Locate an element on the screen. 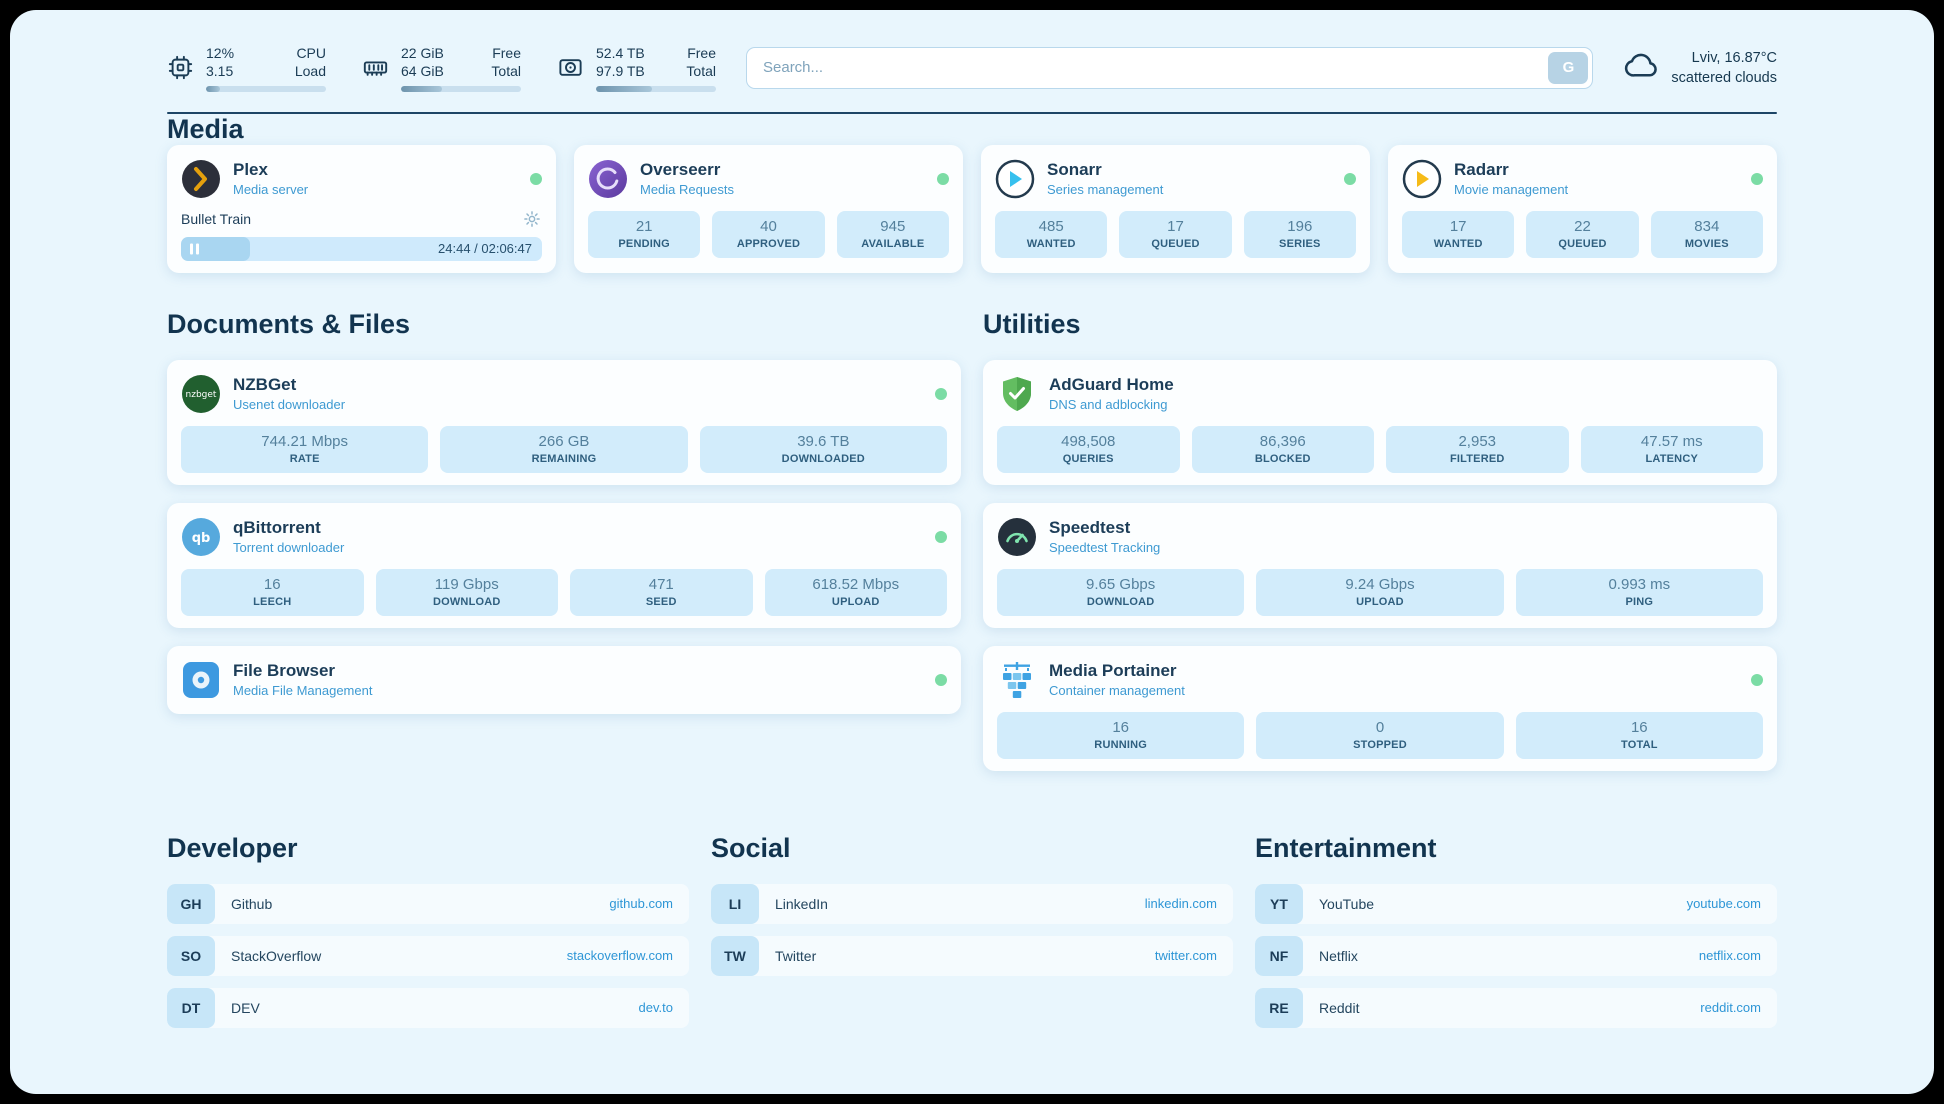 The width and height of the screenshot is (1944, 1104). bookmark-badge: TW is located at coordinates (735, 955).